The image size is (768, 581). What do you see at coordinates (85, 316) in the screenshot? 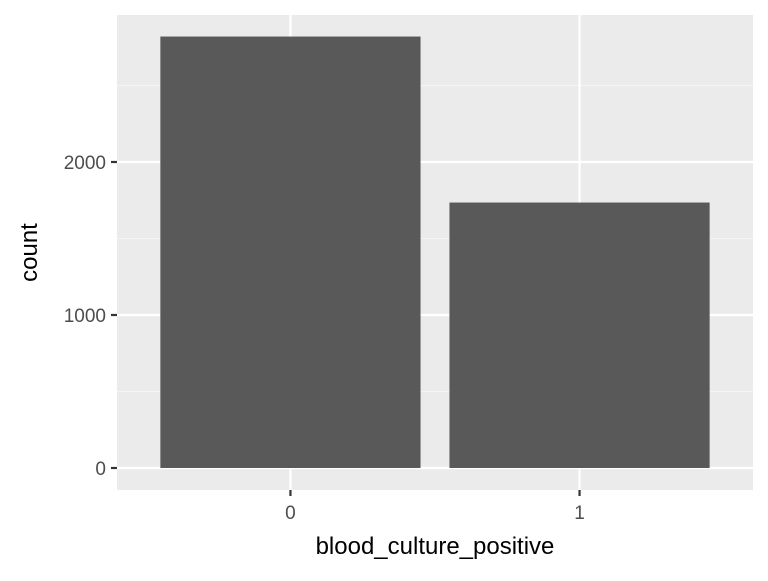
I see `y-tick-label: 1000` at bounding box center [85, 316].